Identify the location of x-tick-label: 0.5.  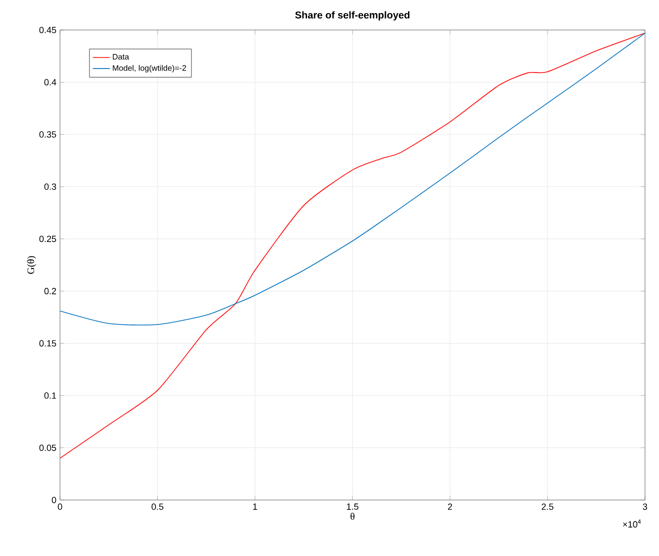
(158, 507).